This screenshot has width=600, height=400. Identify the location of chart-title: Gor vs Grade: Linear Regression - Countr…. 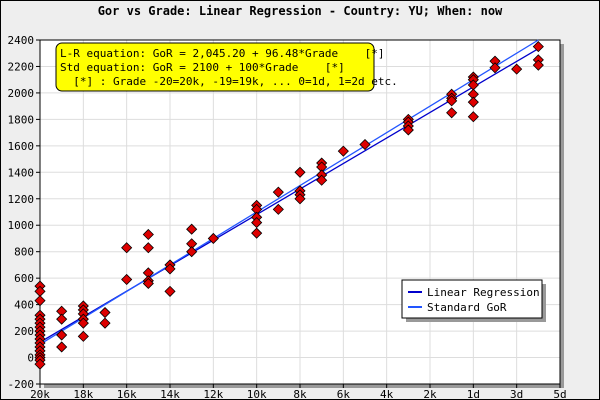
(300, 11).